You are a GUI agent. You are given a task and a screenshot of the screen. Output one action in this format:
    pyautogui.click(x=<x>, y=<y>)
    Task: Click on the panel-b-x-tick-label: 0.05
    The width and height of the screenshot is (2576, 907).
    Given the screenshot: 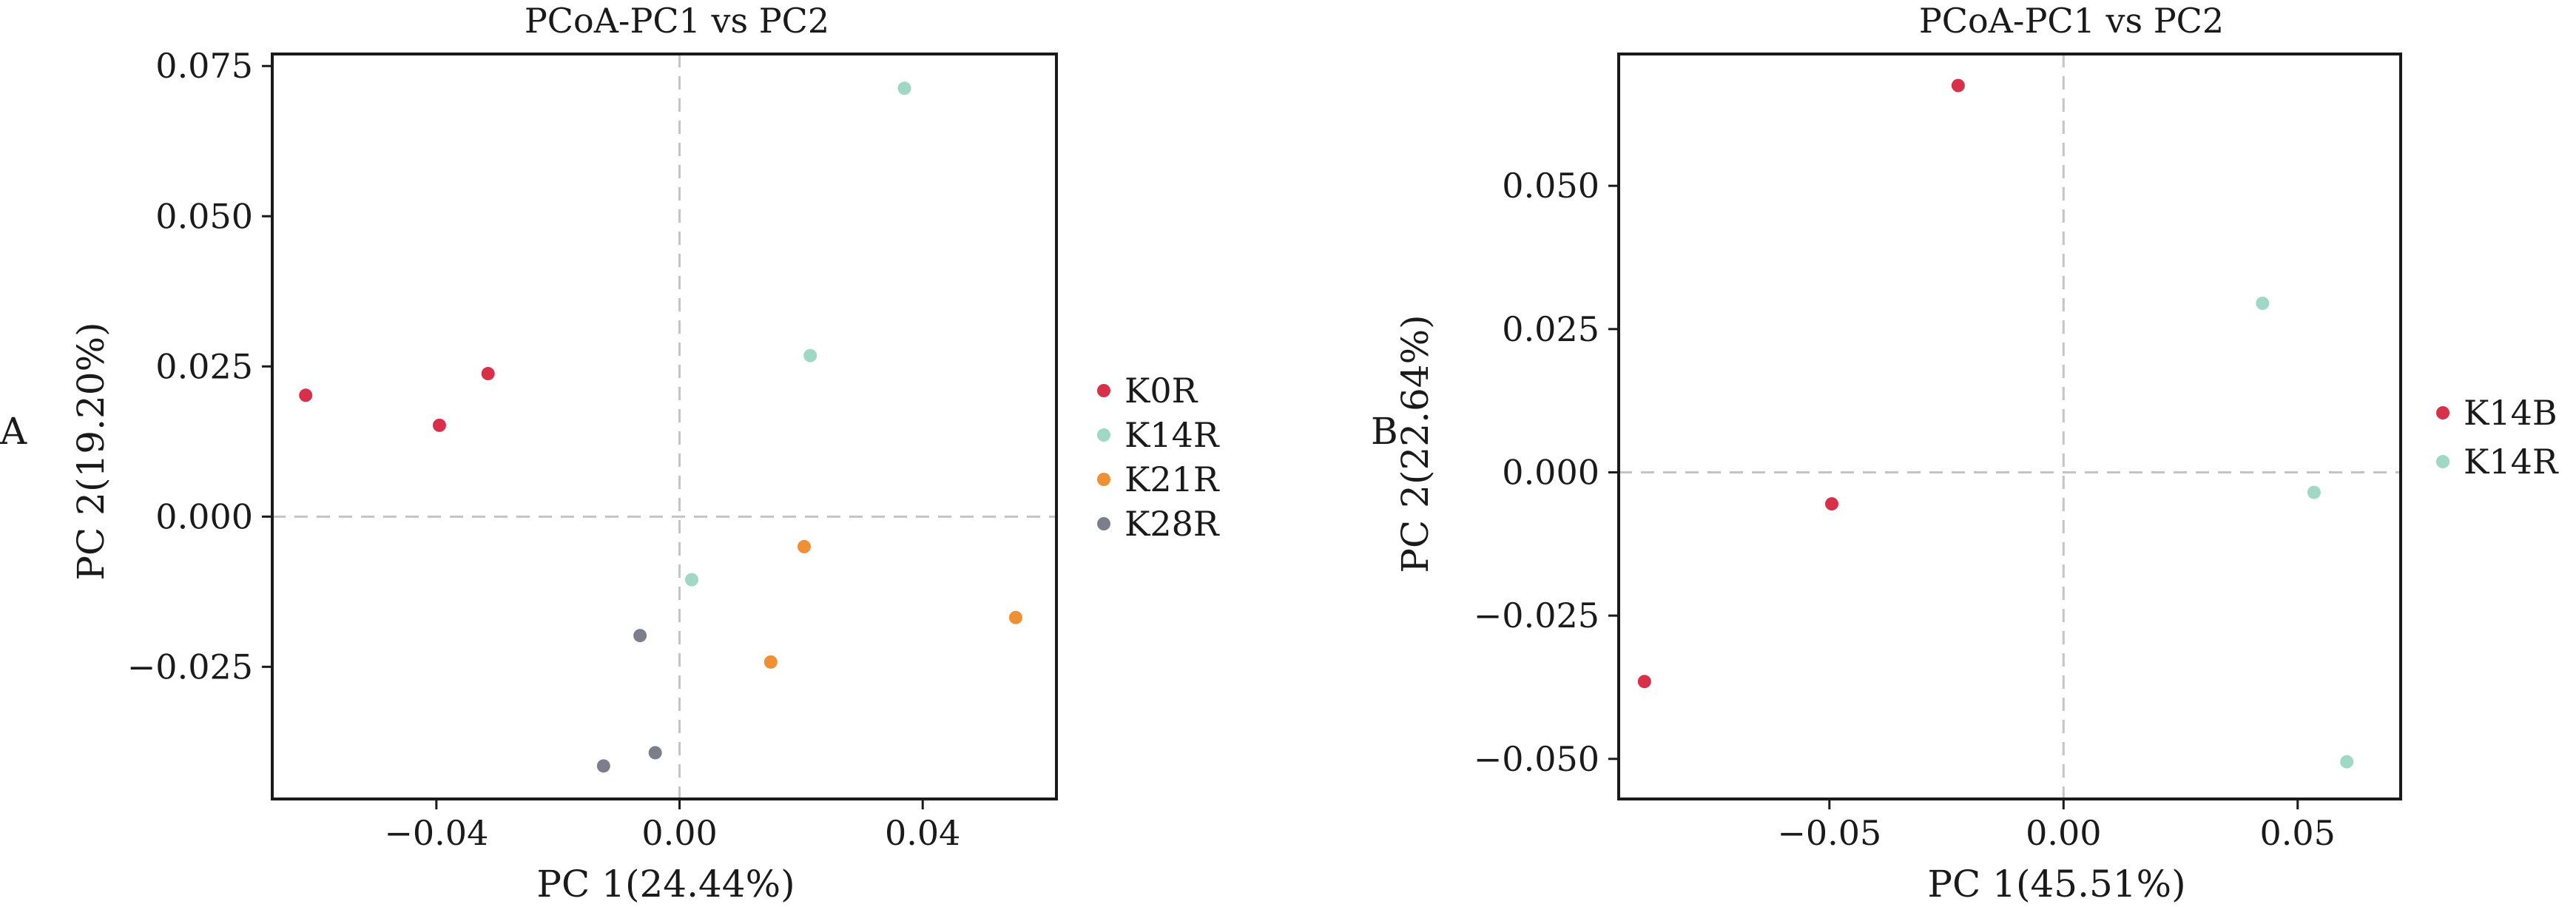 What is the action you would take?
    pyautogui.click(x=2298, y=833)
    